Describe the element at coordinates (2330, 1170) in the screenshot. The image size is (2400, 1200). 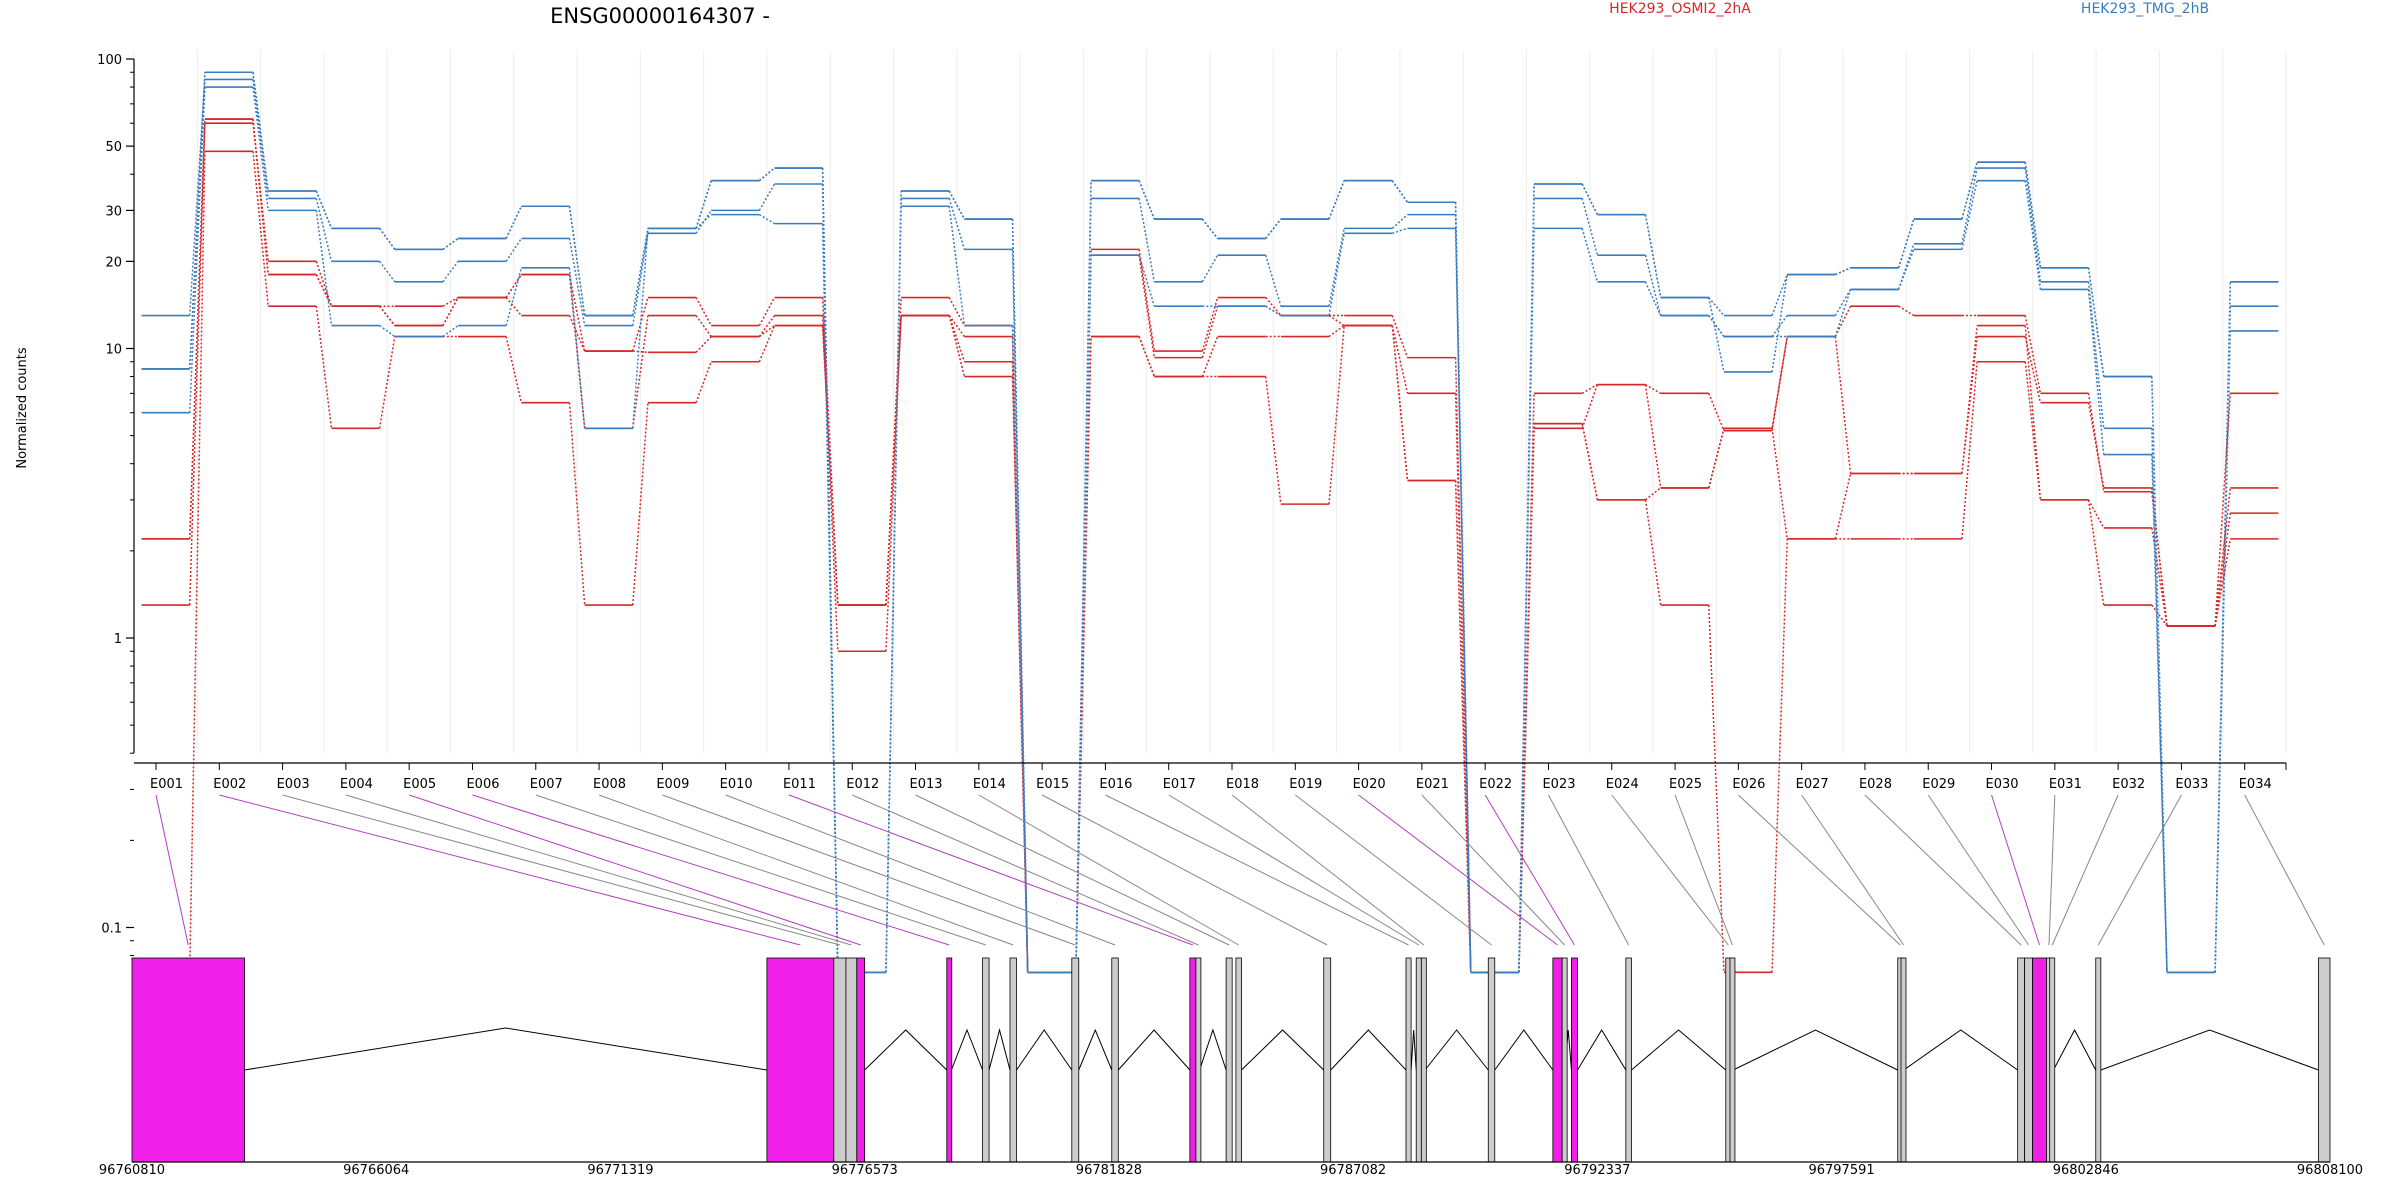
I see `coordinate-label: 96808100` at that location.